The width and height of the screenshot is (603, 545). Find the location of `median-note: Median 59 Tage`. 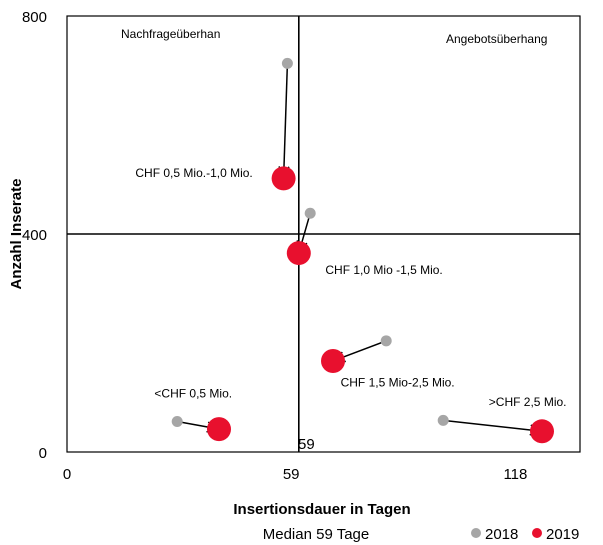

median-note: Median 59 Tage is located at coordinates (316, 534).